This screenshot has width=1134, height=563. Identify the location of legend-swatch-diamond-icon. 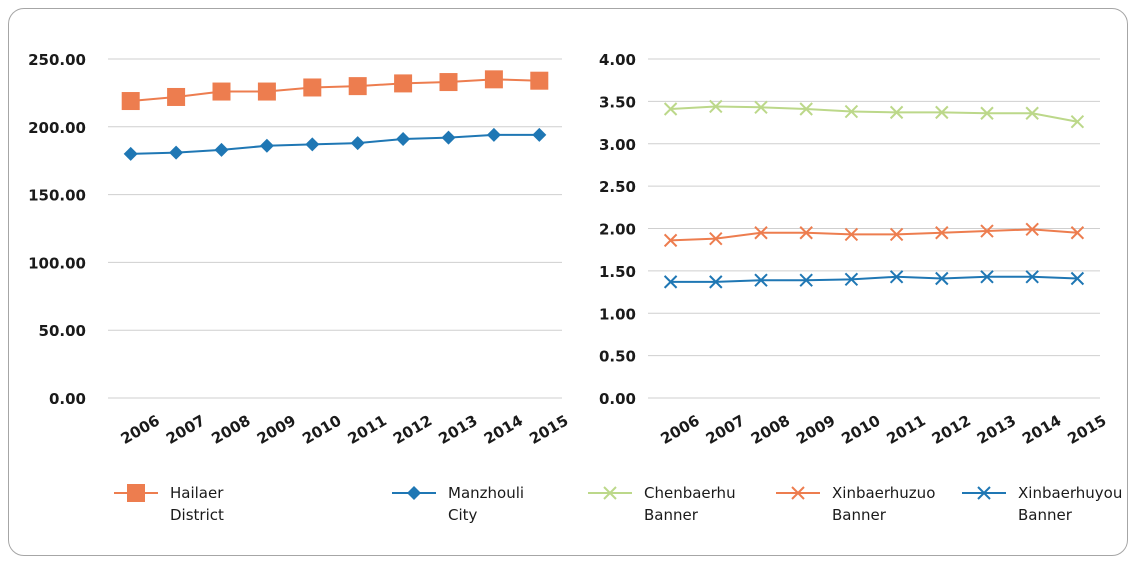
(414, 493).